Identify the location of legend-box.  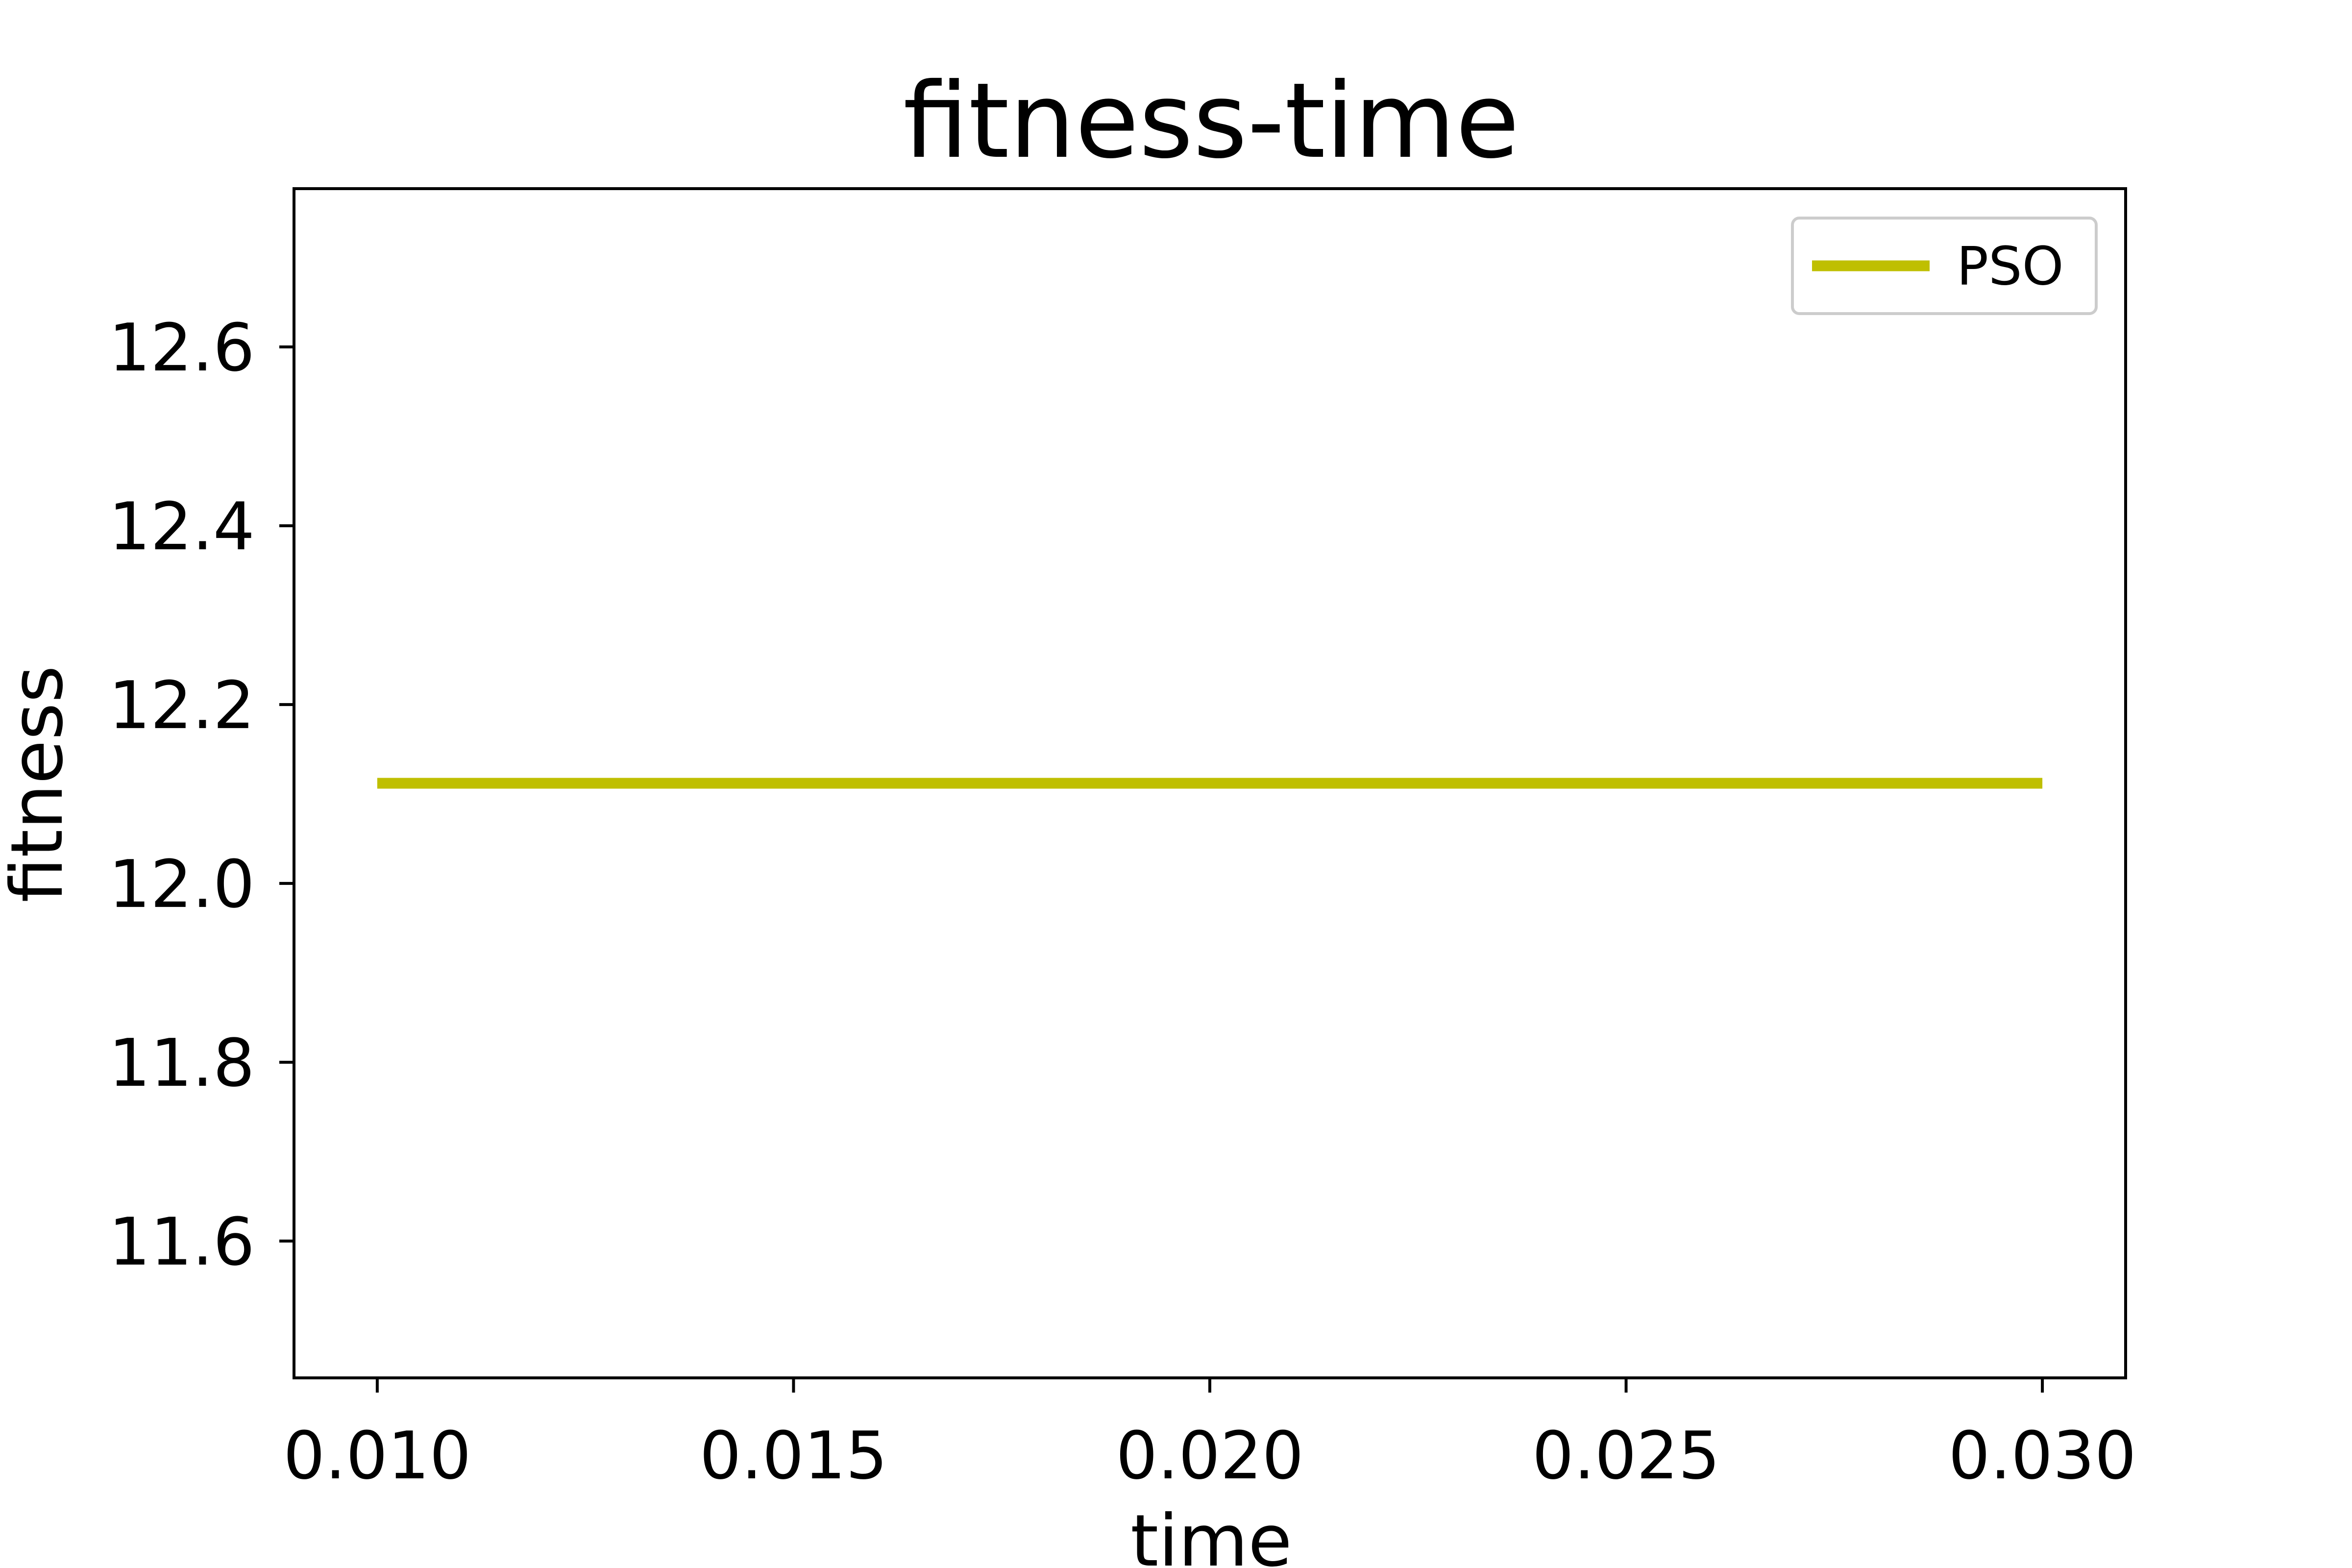
(1944, 266).